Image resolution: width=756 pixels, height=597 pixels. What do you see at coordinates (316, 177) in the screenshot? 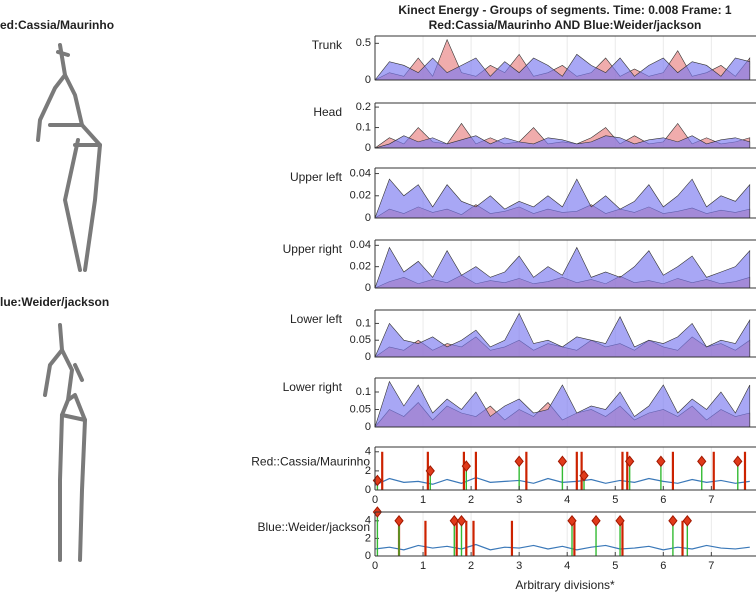
I see `y-axis-label: Upper left` at bounding box center [316, 177].